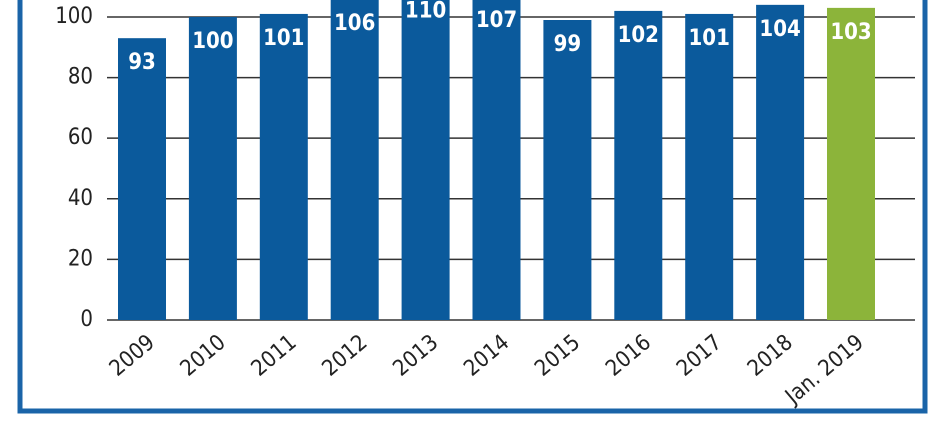 The height and width of the screenshot is (421, 945). Describe the element at coordinates (568, 44) in the screenshot. I see `value-label: 99` at that location.